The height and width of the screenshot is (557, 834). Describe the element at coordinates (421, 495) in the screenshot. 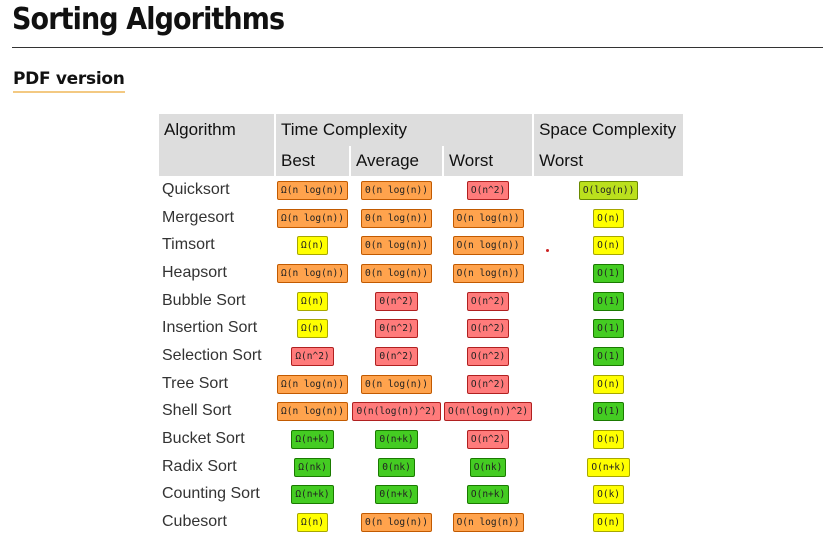

I see `table-row: Counting Sort Ω(n+k) Θ(n+k) O(n+k) O(k)` at that location.